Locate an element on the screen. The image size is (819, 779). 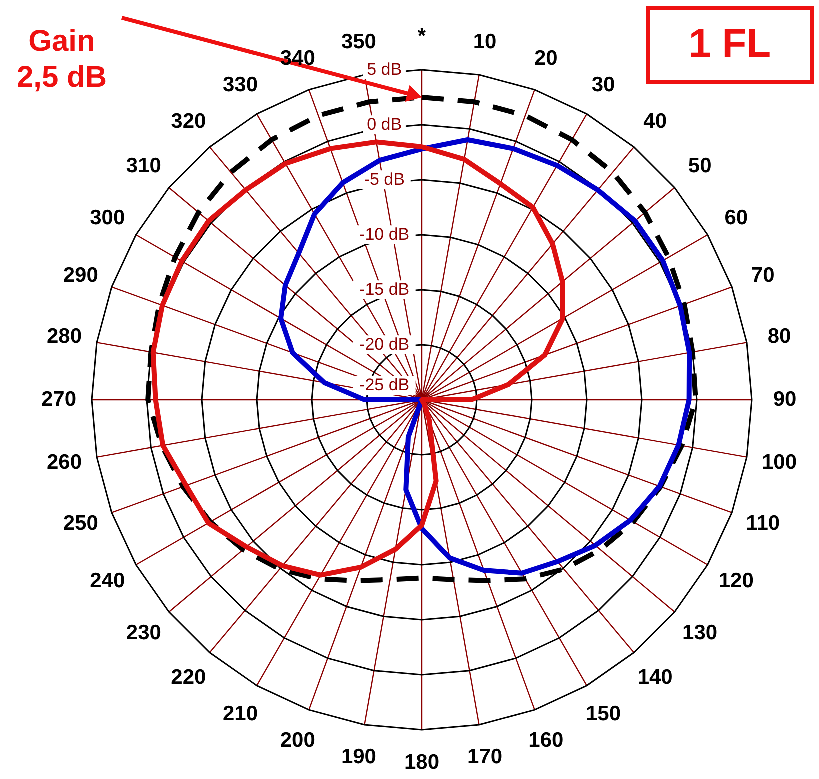
spoke-label: 30 is located at coordinates (604, 85).